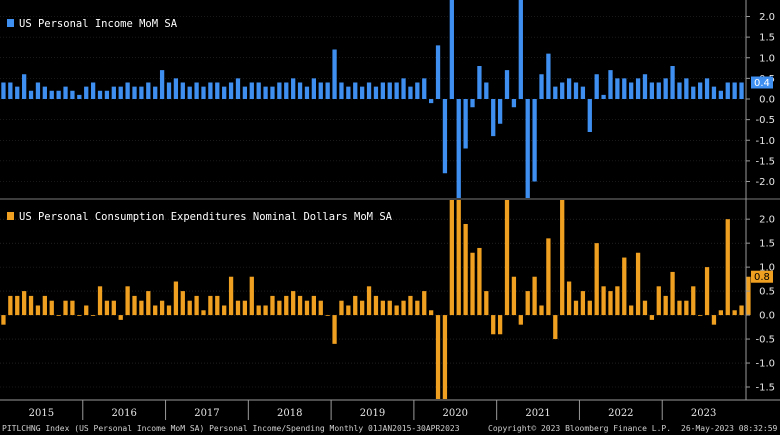 This screenshot has height=435, width=780. I want to click on footer-timestamp: 26-May-2023 08:32:59, so click(729, 428).